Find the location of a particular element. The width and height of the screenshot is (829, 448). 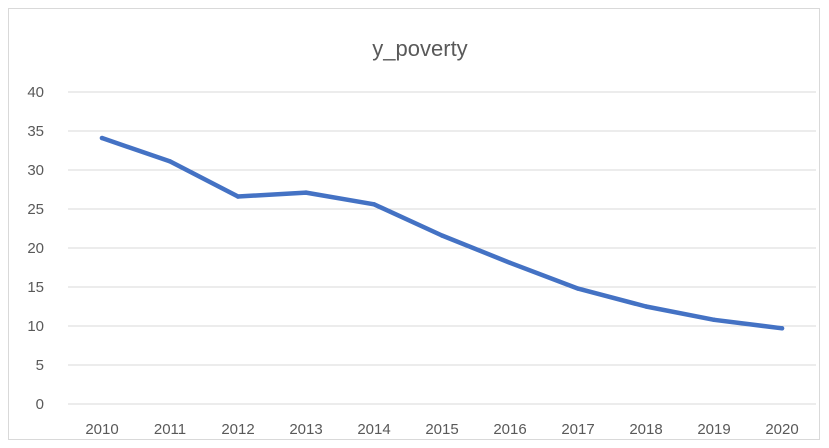

x-tick-label: 2013 is located at coordinates (305, 429).